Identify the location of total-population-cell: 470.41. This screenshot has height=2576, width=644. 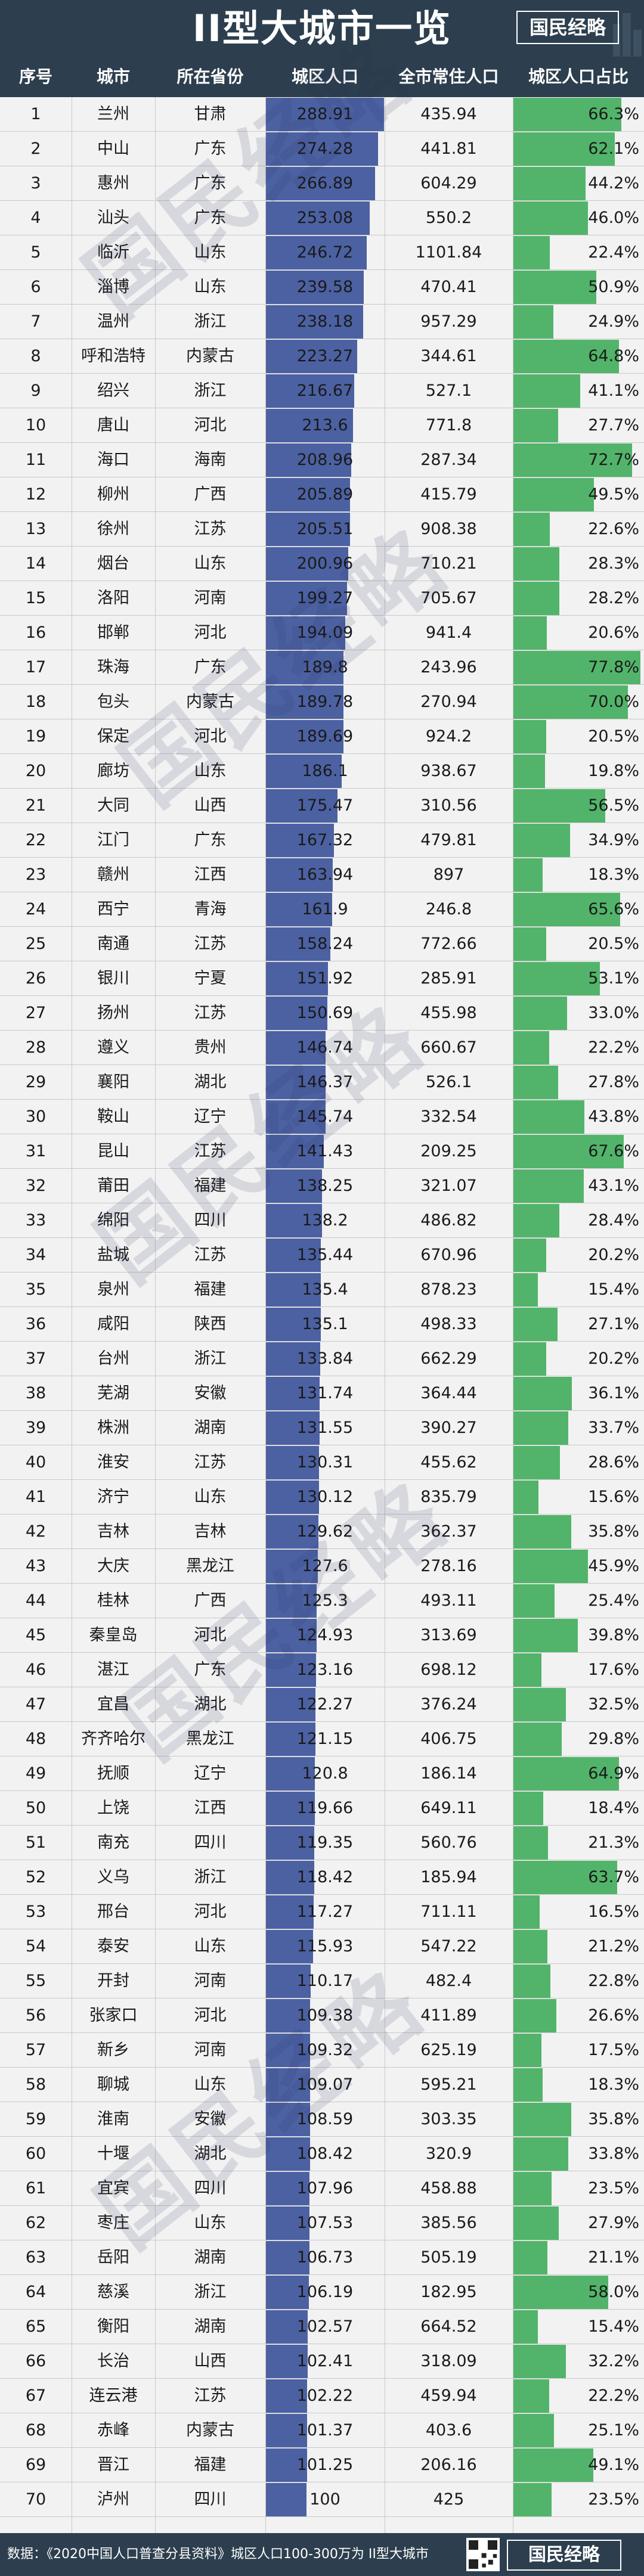
(449, 287).